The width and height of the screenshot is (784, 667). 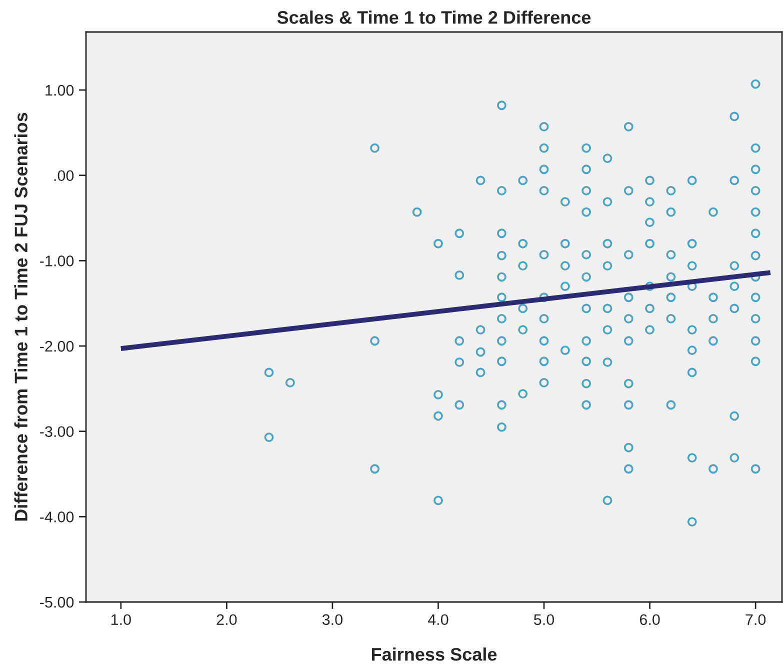 What do you see at coordinates (57, 517) in the screenshot?
I see `y-tick-label: -4.00` at bounding box center [57, 517].